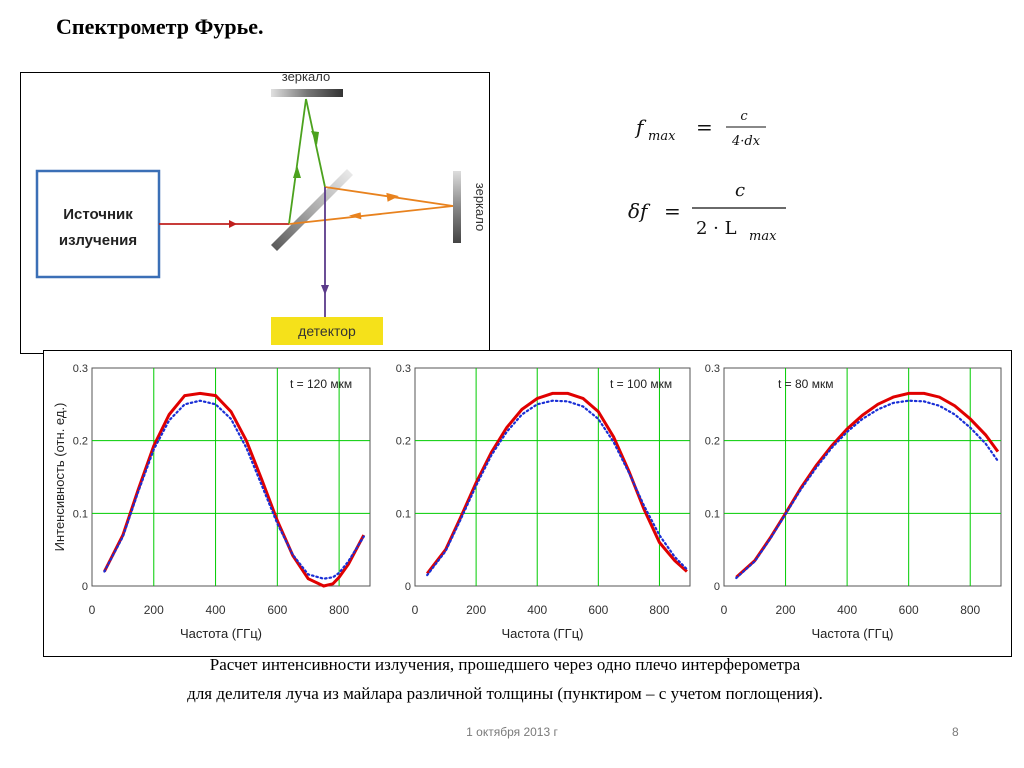 The image size is (1024, 768). Describe the element at coordinates (640, 127) in the screenshot. I see `f-max-symbol: f` at that location.